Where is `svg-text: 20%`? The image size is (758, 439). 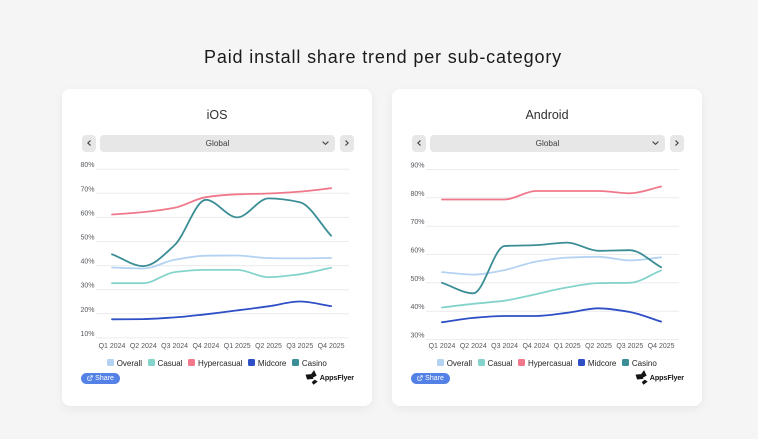 svg-text: 20% is located at coordinates (88, 310).